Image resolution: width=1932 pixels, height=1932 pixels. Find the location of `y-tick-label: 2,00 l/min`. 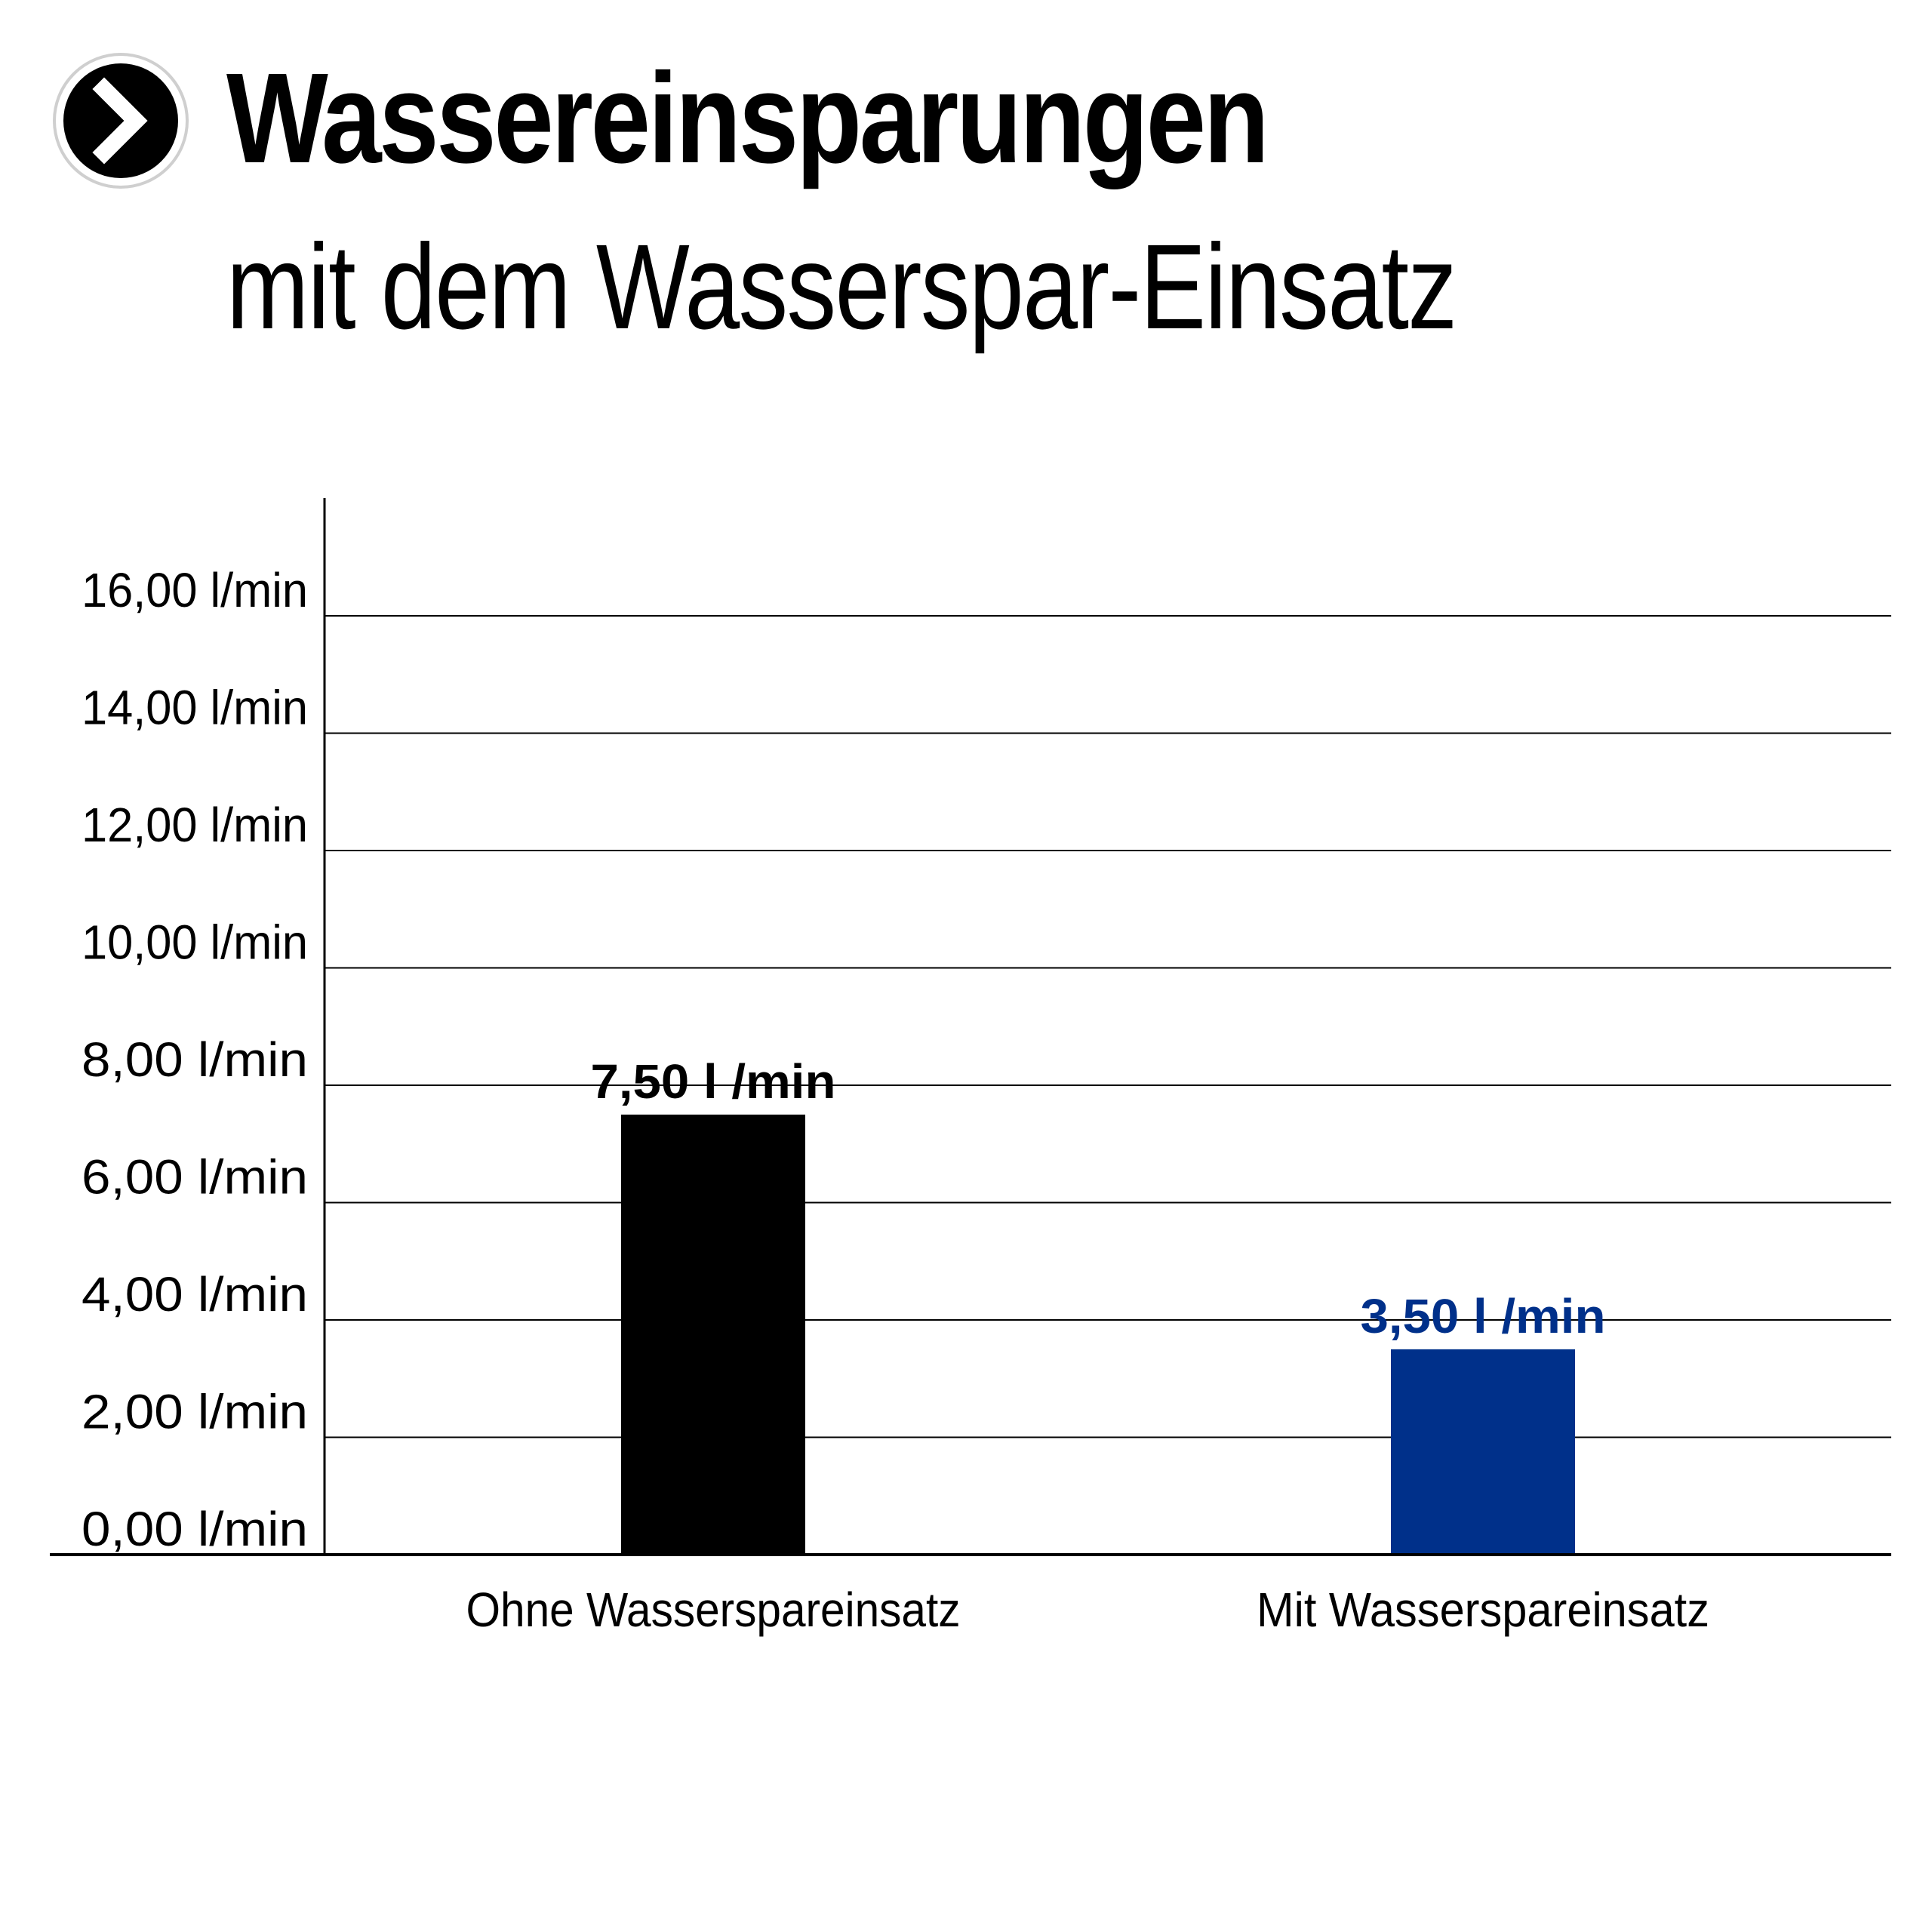

y-tick-label: 2,00 l/min is located at coordinates (195, 1412).